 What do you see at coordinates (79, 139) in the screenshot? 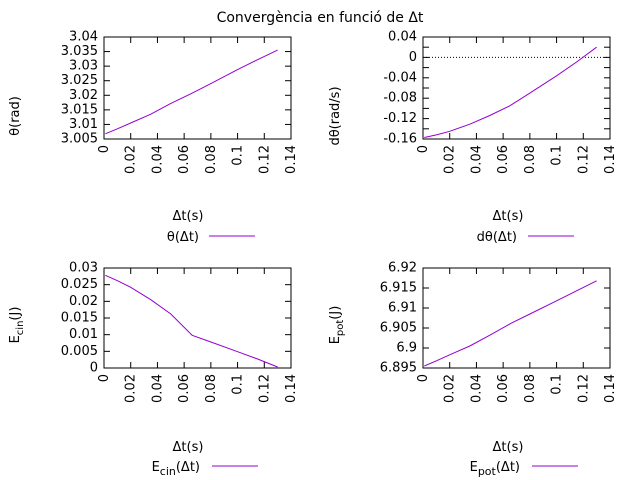
I see `y-tick-label: 3.005` at bounding box center [79, 139].